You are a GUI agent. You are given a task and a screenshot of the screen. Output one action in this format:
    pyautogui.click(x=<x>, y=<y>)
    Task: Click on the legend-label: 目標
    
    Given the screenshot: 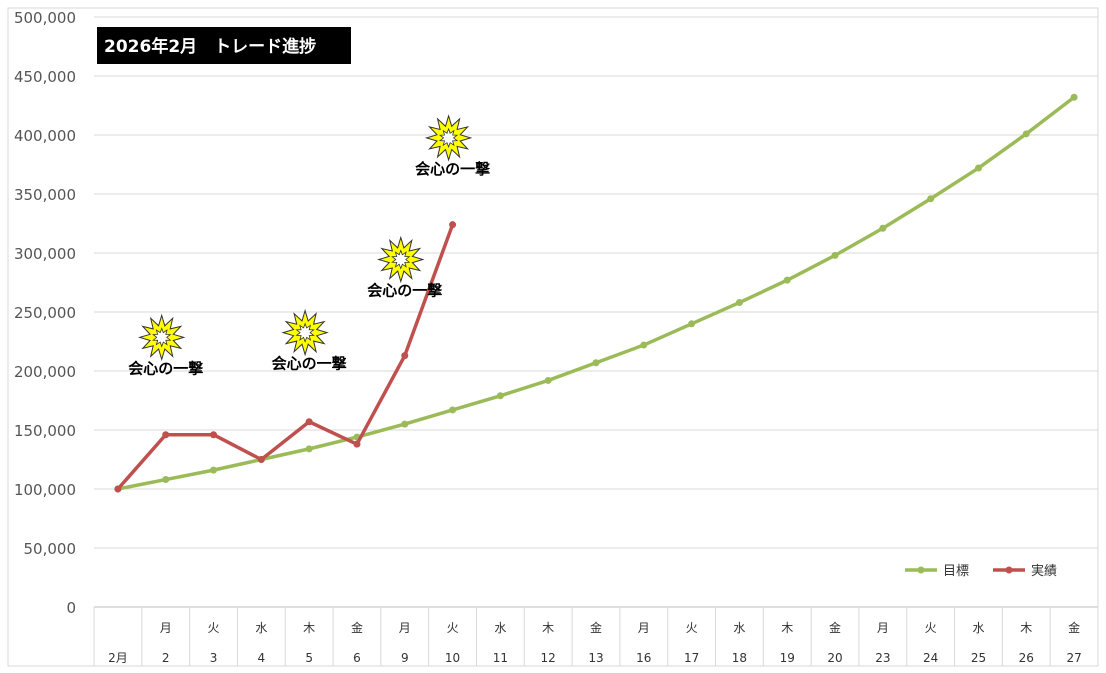 What is the action you would take?
    pyautogui.click(x=956, y=571)
    